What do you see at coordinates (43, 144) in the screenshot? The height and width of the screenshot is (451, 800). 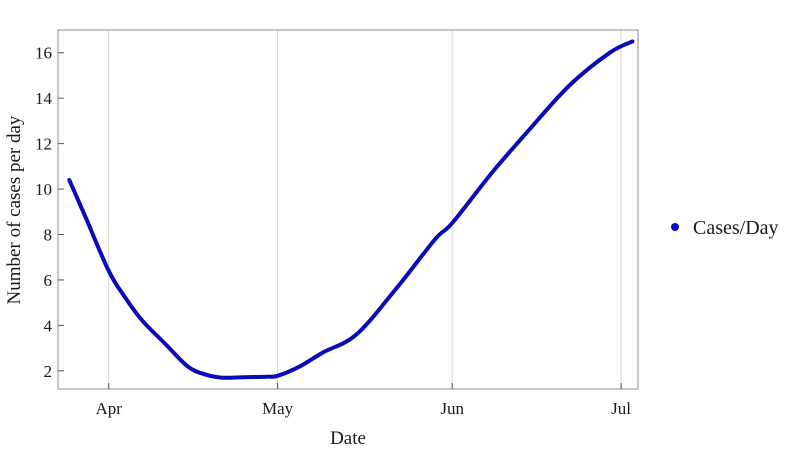 I see `y-tick-label: 12` at bounding box center [43, 144].